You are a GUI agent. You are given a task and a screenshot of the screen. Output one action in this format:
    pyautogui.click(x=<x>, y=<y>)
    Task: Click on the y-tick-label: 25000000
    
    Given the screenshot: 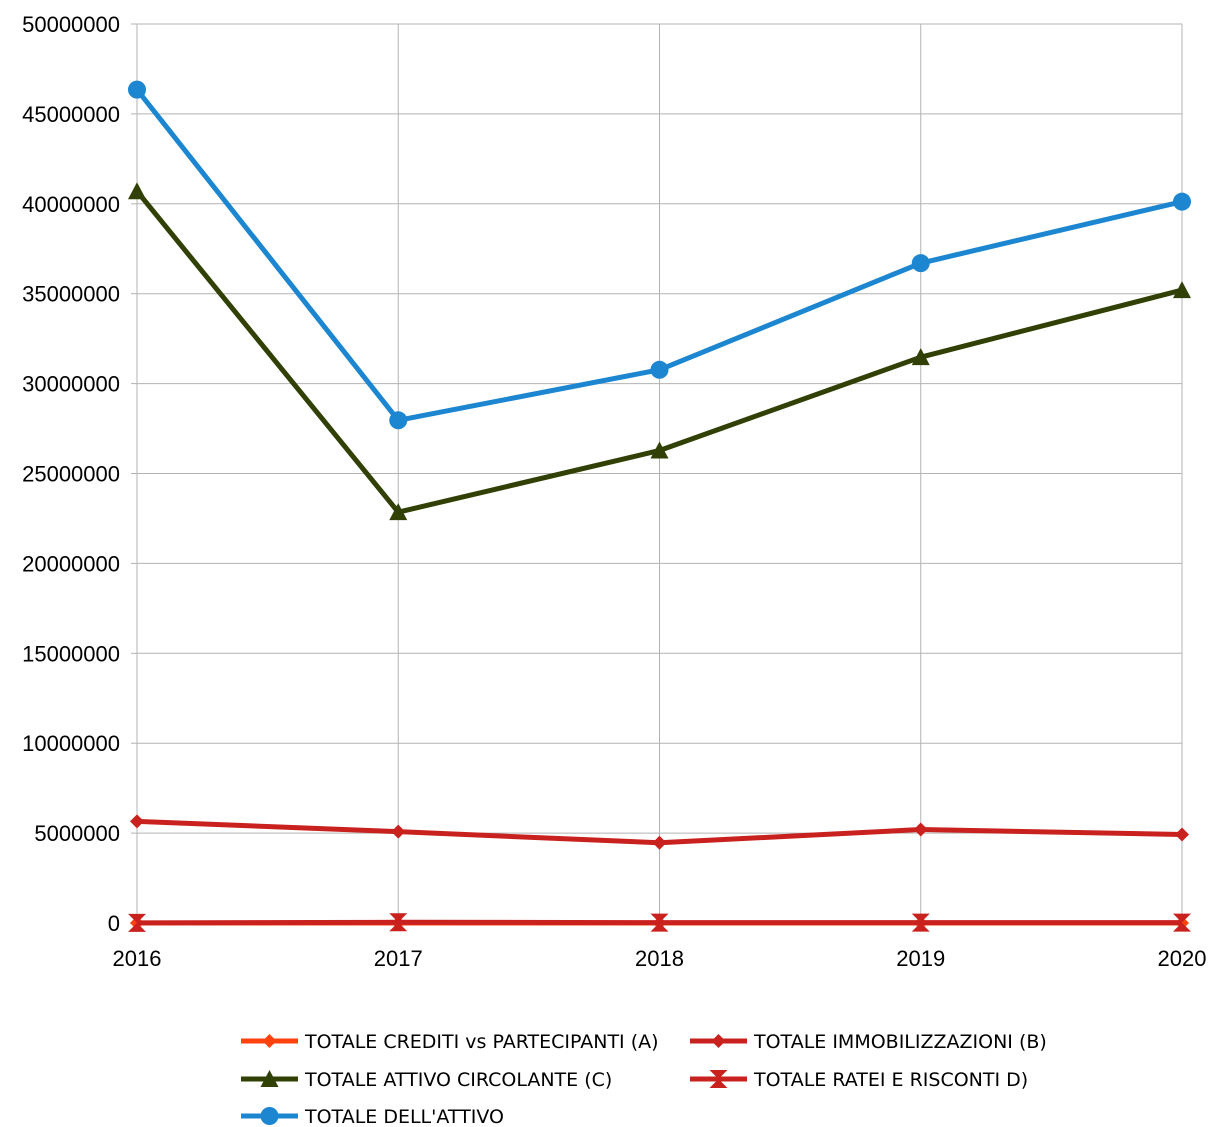 What is the action you would take?
    pyautogui.click(x=71, y=474)
    